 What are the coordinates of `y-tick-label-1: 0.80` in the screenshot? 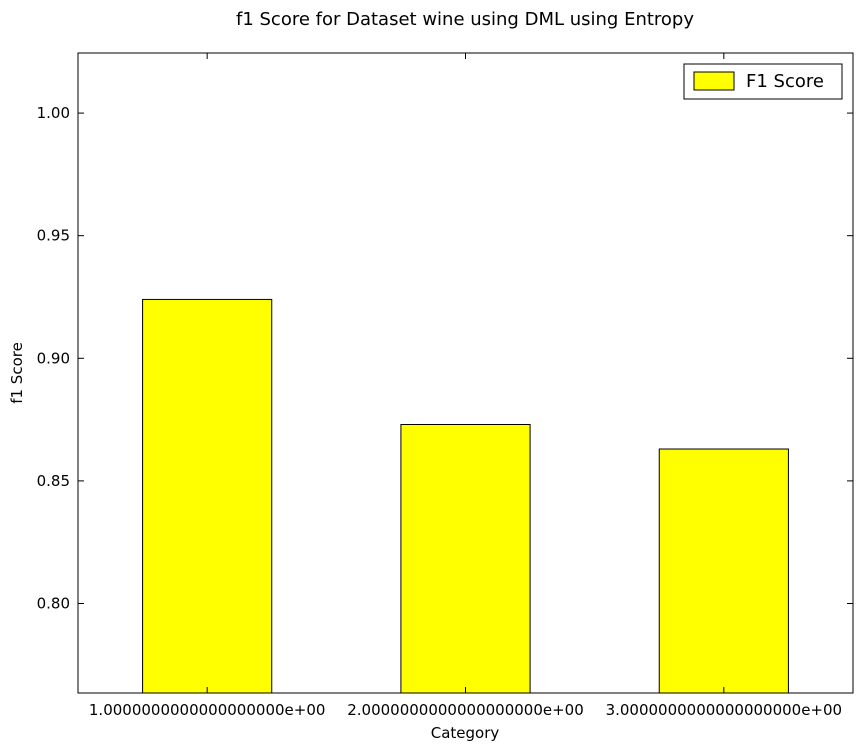 It's located at (53, 603).